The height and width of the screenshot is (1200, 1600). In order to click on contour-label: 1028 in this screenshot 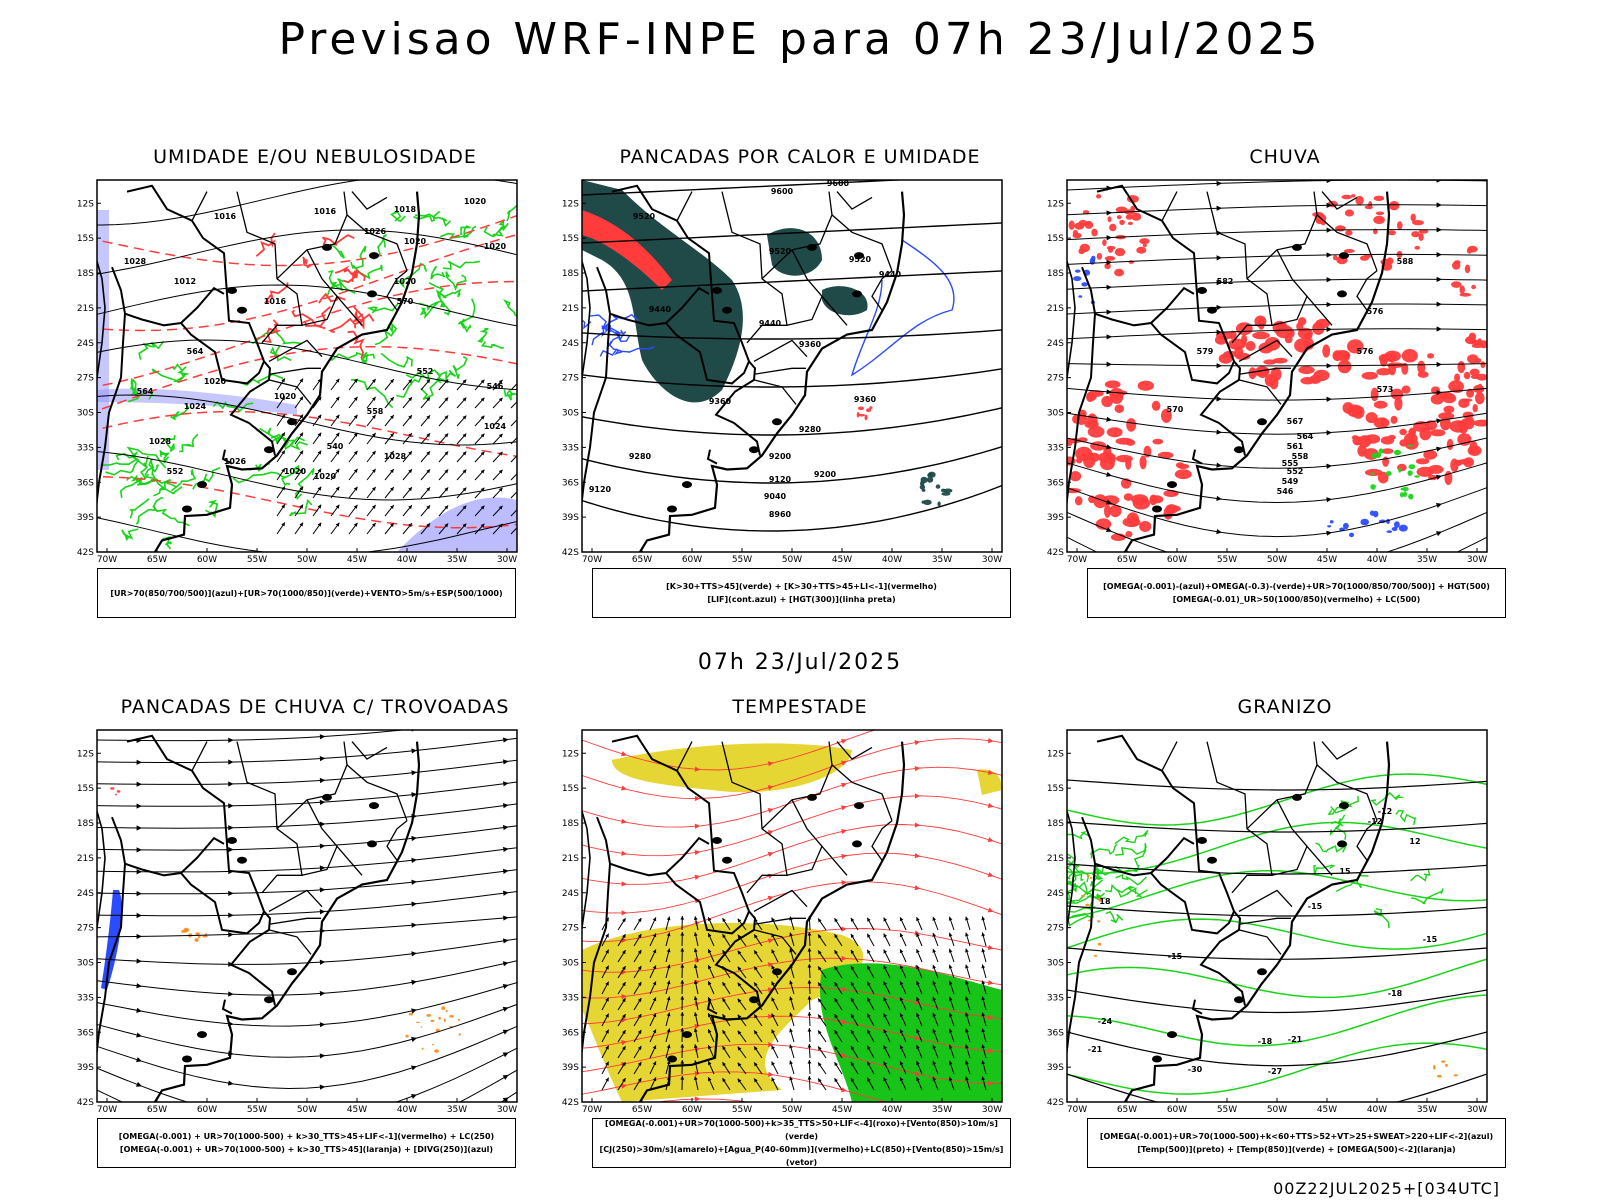, I will do `click(395, 456)`.